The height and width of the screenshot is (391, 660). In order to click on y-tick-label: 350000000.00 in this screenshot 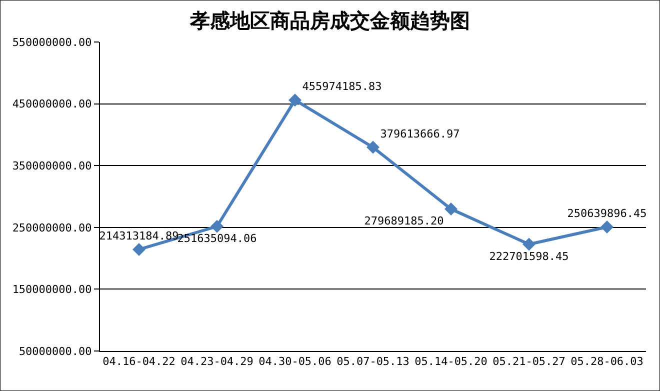, I will do `click(52, 165)`.